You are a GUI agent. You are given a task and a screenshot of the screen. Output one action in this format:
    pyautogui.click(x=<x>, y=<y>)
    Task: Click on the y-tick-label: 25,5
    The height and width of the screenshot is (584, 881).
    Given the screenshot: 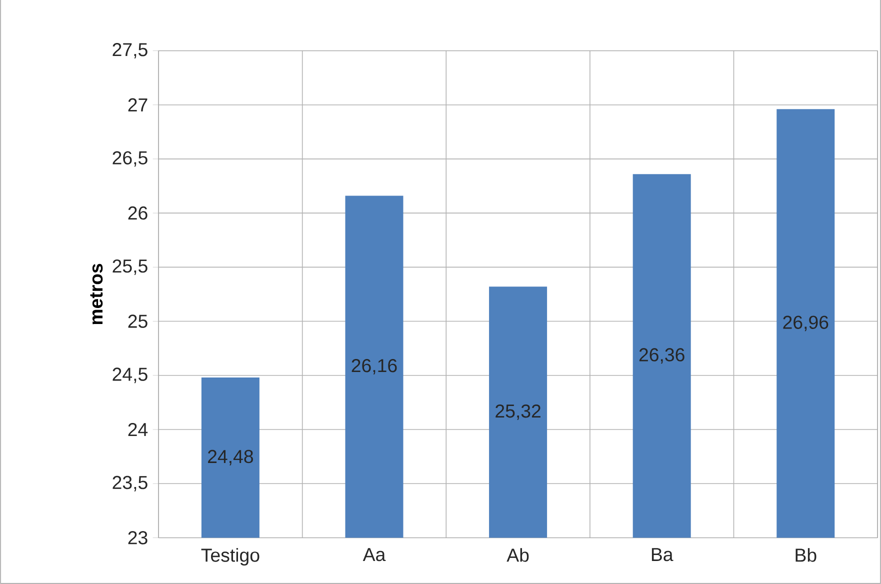 What is the action you would take?
    pyautogui.click(x=130, y=267)
    